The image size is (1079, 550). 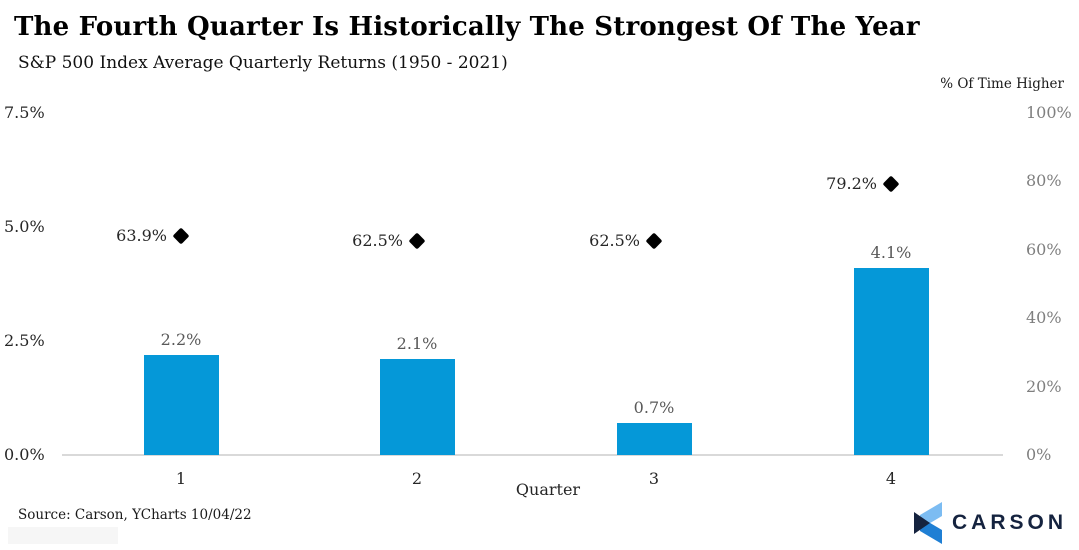 I want to click on diamond-marker-q4, so click(x=891, y=184).